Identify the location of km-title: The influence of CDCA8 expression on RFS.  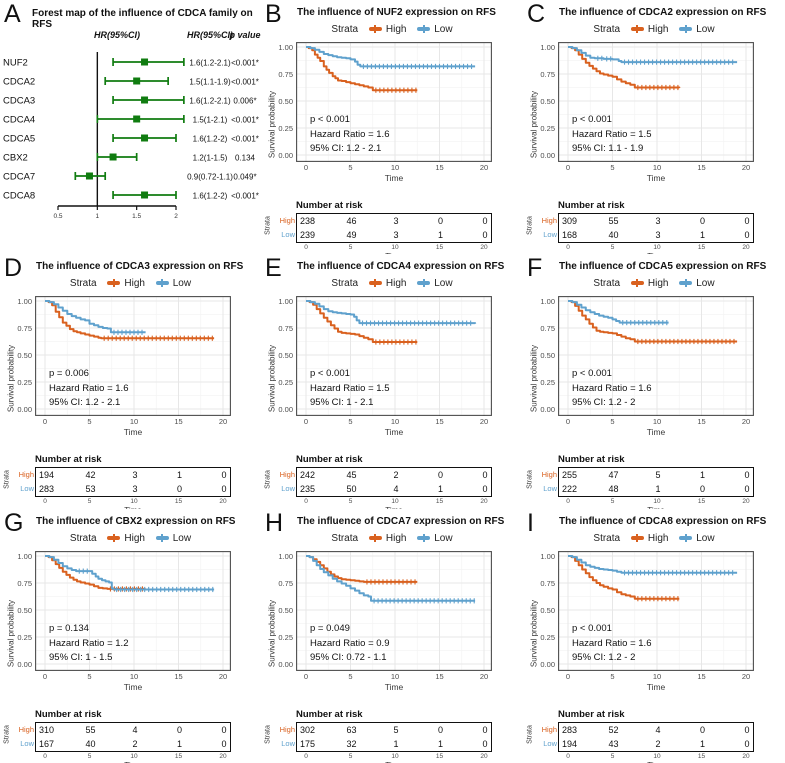
(663, 521).